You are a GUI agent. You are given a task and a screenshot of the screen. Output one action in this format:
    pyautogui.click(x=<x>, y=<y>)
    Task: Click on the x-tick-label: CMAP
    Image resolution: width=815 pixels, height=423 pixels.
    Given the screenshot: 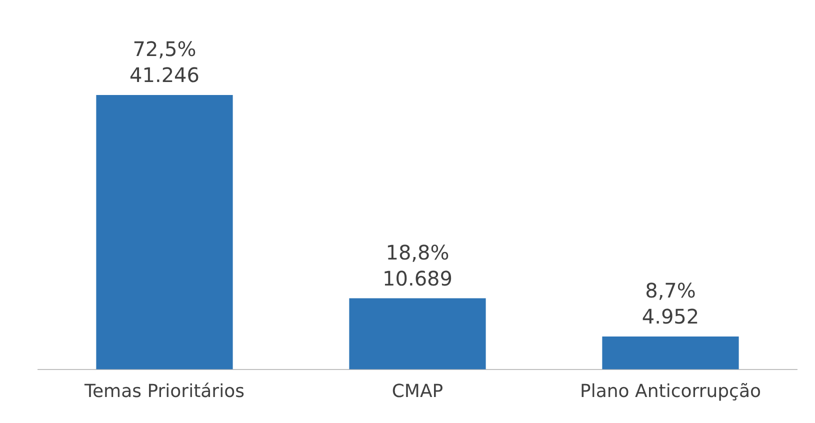 What is the action you would take?
    pyautogui.click(x=418, y=391)
    